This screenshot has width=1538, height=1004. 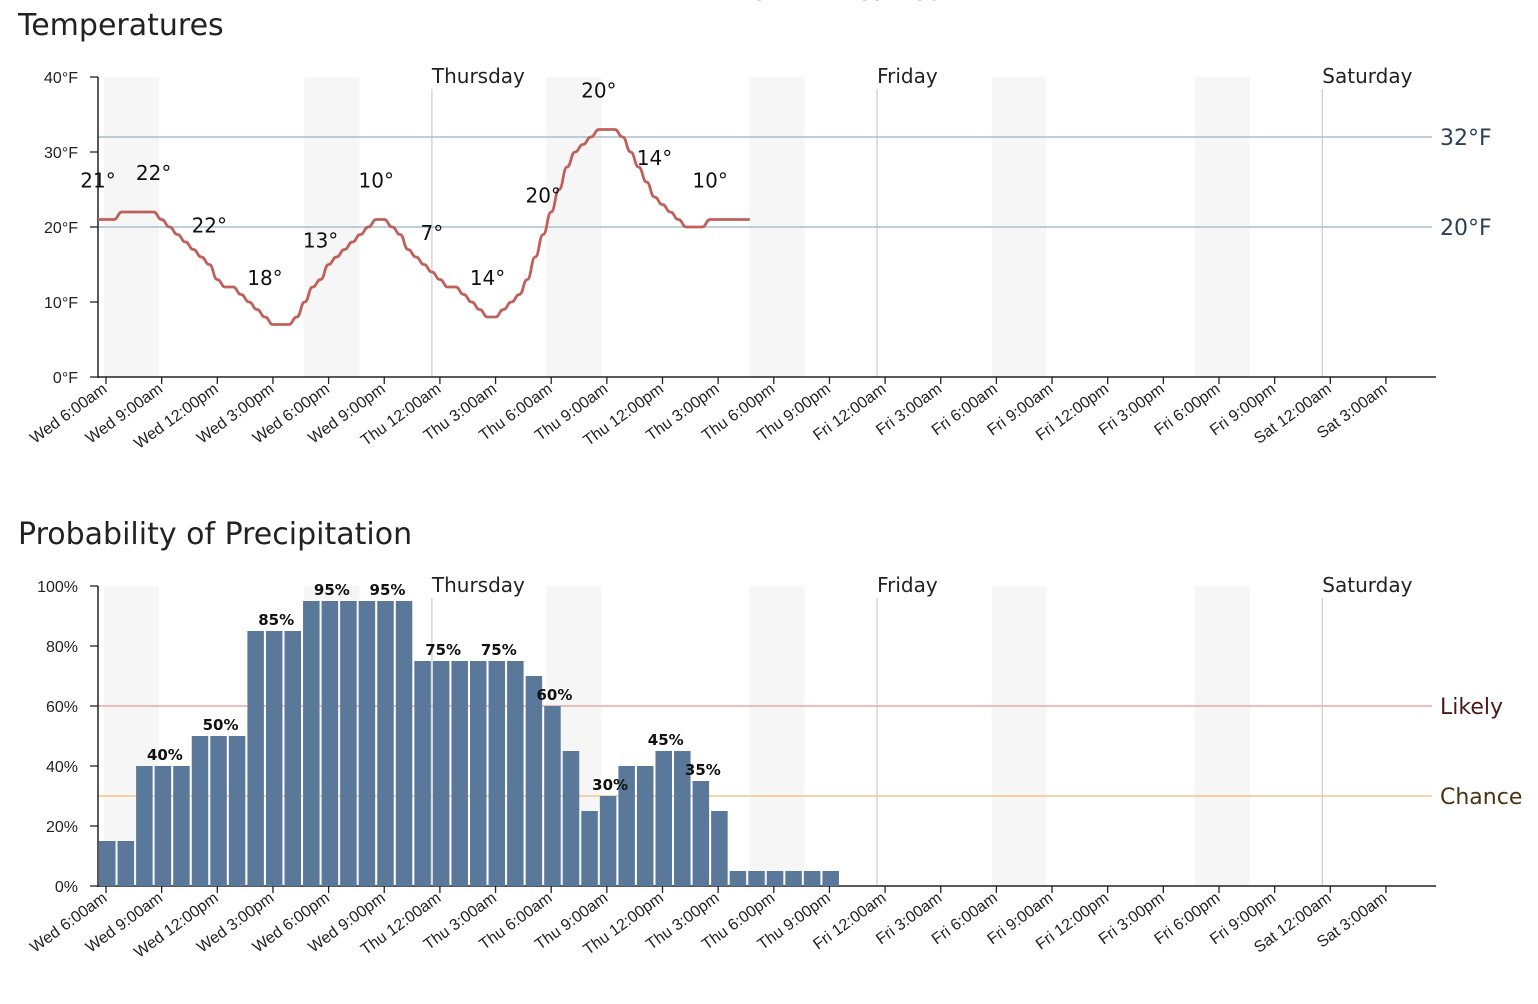 What do you see at coordinates (62, 767) in the screenshot?
I see `y-tick-label: 40%` at bounding box center [62, 767].